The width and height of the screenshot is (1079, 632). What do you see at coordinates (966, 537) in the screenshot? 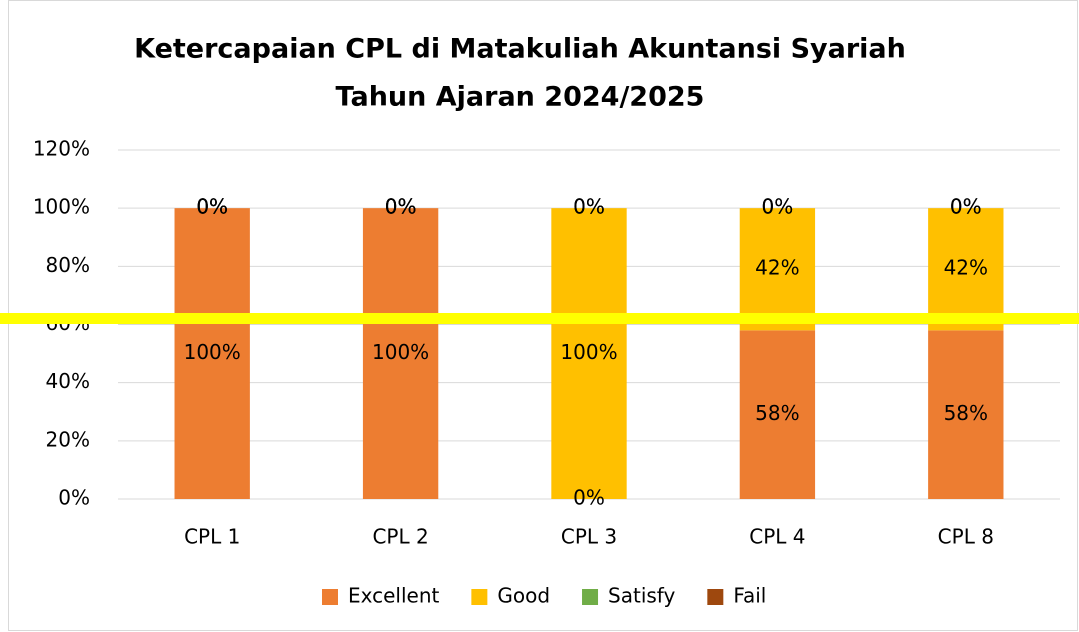
I see `x-tick-label: CPL 8` at bounding box center [966, 537].